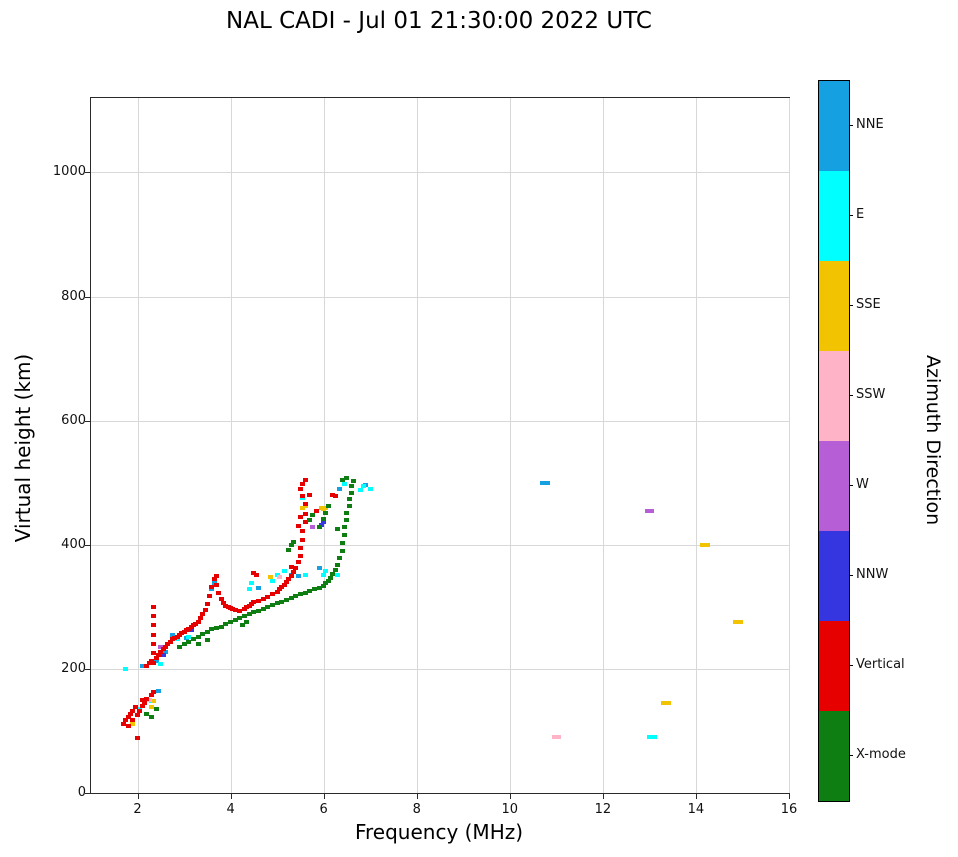  I want to click on y-tick-mark, so click(87, 669).